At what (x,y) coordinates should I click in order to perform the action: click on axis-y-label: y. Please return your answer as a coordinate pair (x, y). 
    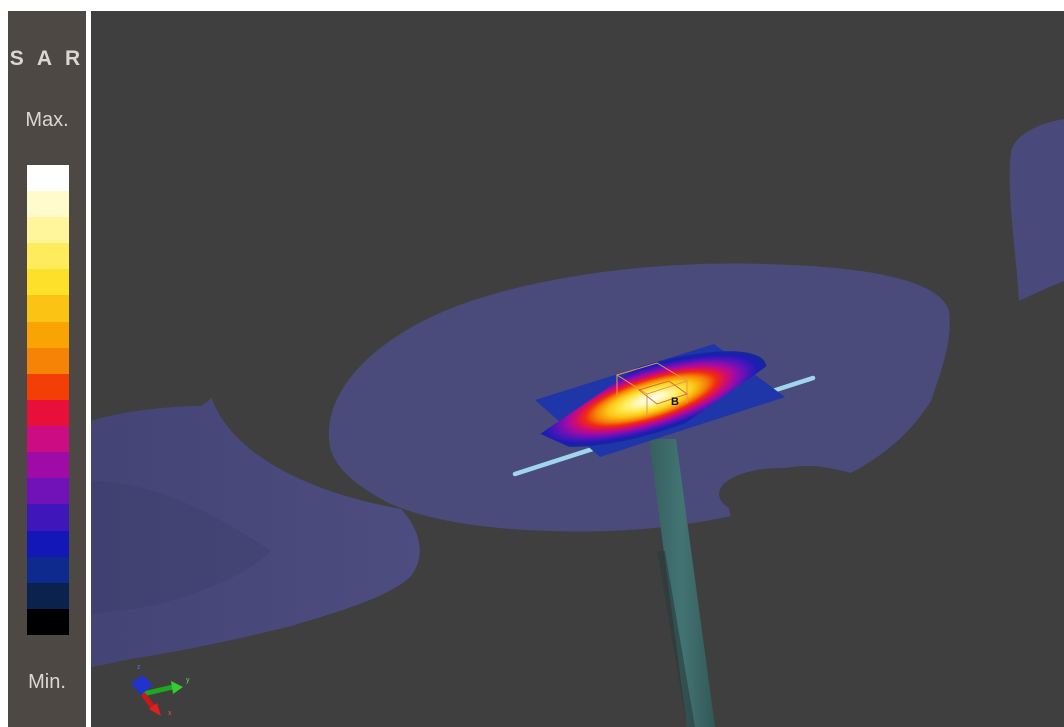
    Looking at the image, I should click on (188, 680).